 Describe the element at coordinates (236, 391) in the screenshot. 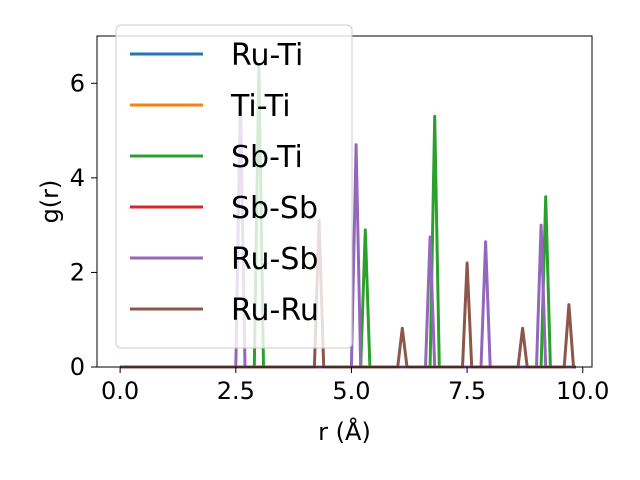

I see `x-tick-label: 2.5` at that location.